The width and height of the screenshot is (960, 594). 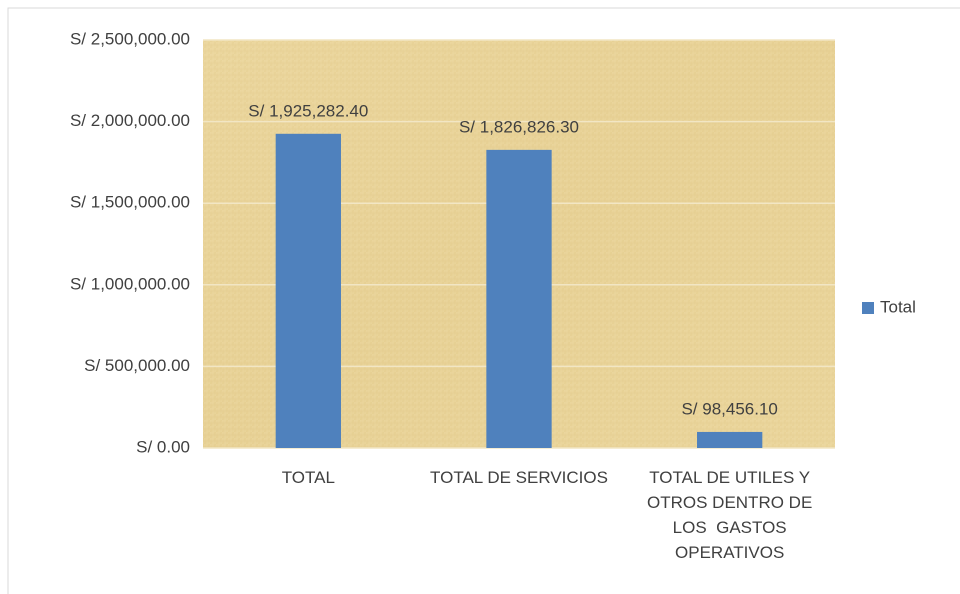 I want to click on x-tick-label: TOTAL, so click(x=308, y=477).